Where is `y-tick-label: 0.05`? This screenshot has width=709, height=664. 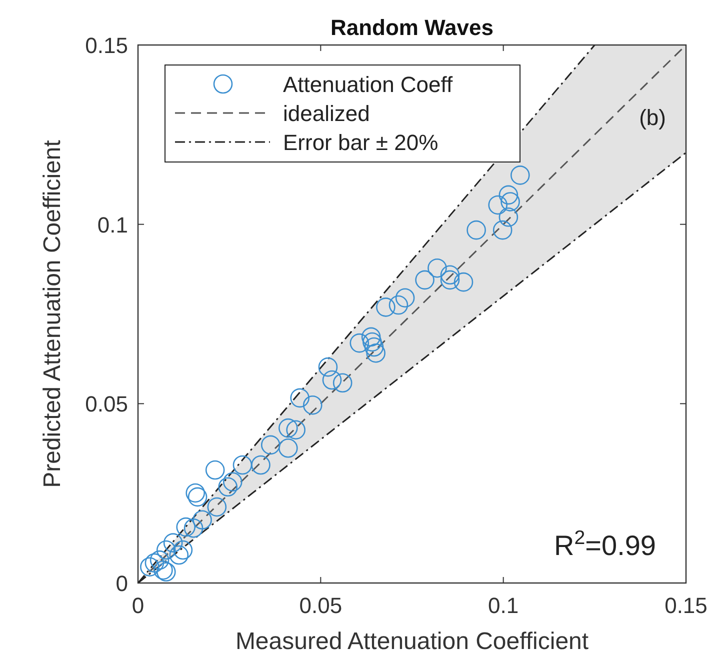 y-tick-label: 0.05 is located at coordinates (106, 404).